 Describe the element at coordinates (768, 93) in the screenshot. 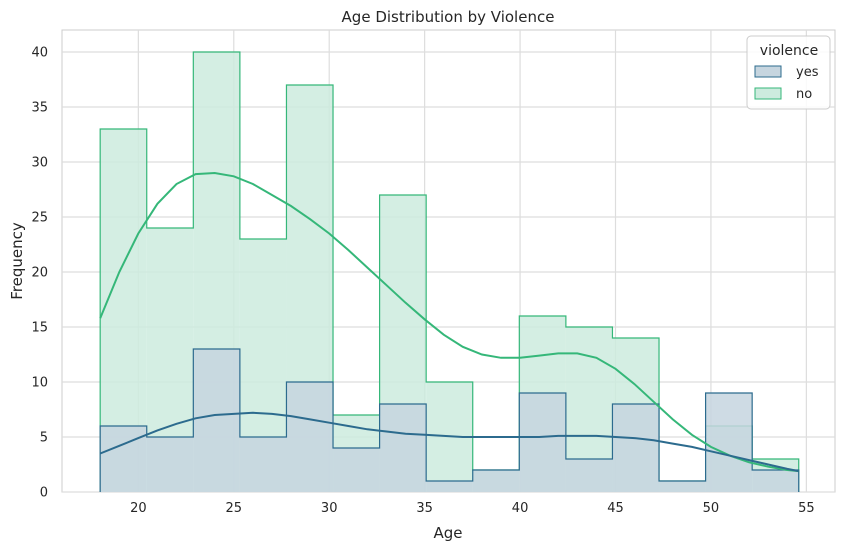

I see `legend-swatch-no` at that location.